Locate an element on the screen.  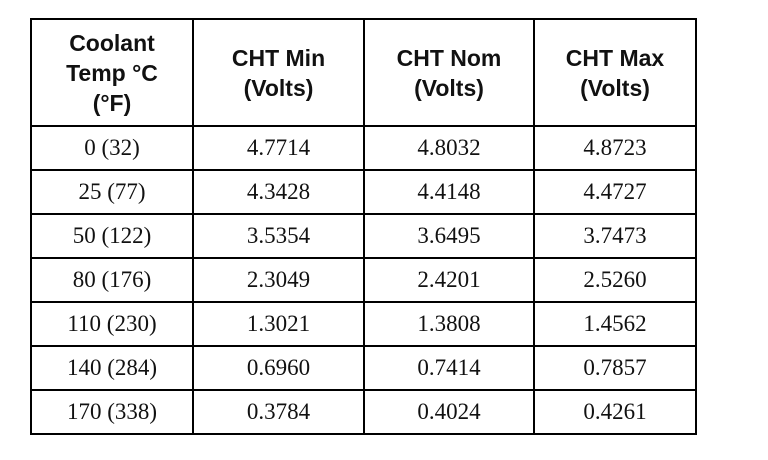
table-row: 50 (122) 3.5354 3.6495 3.7473 is located at coordinates (363, 236).